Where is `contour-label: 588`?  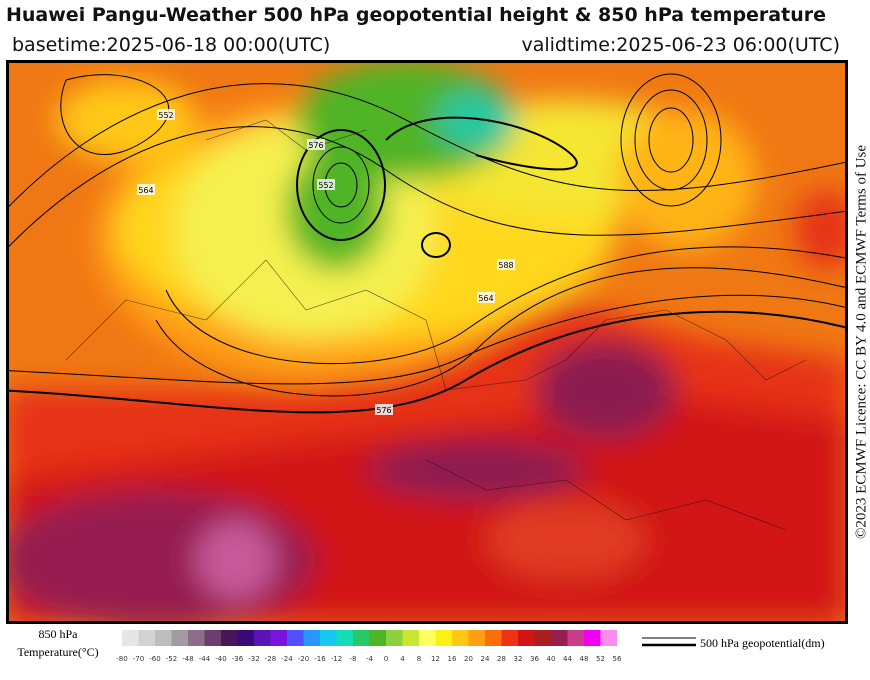 contour-label: 588 is located at coordinates (505, 265).